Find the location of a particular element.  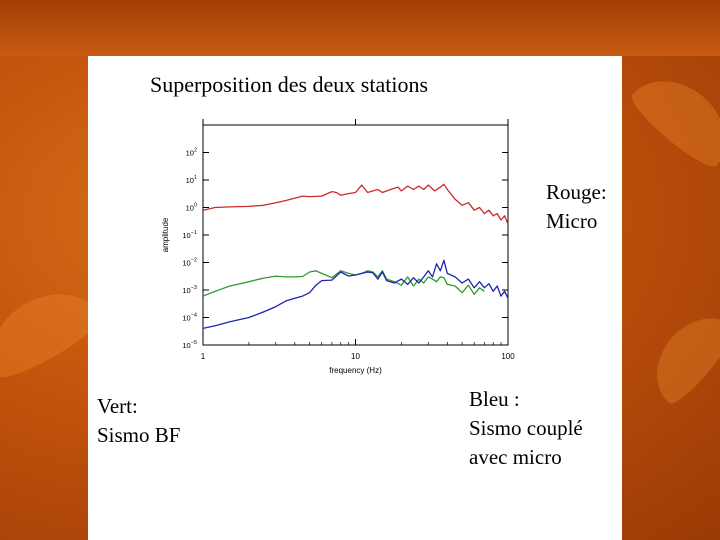

background-top-band is located at coordinates (360, 28).